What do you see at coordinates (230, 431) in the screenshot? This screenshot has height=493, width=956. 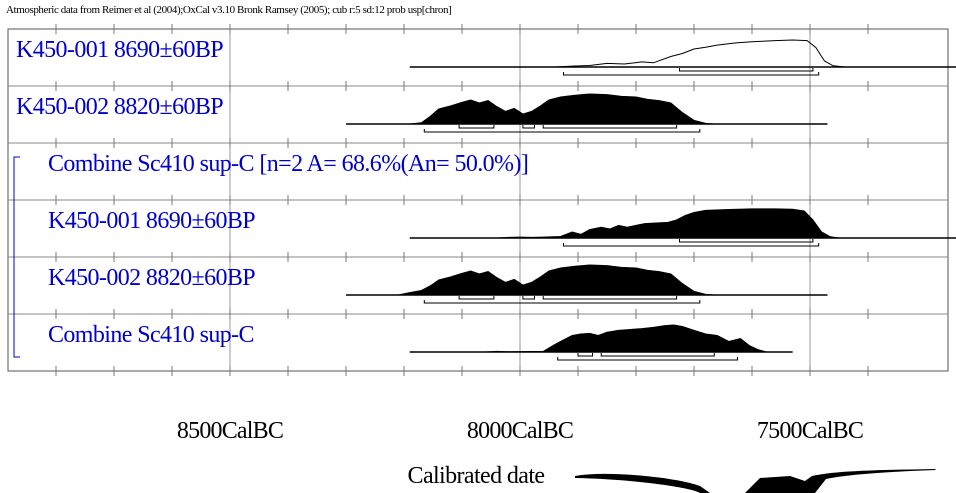 I see `axis-tick-label: 8500CalBC` at bounding box center [230, 431].